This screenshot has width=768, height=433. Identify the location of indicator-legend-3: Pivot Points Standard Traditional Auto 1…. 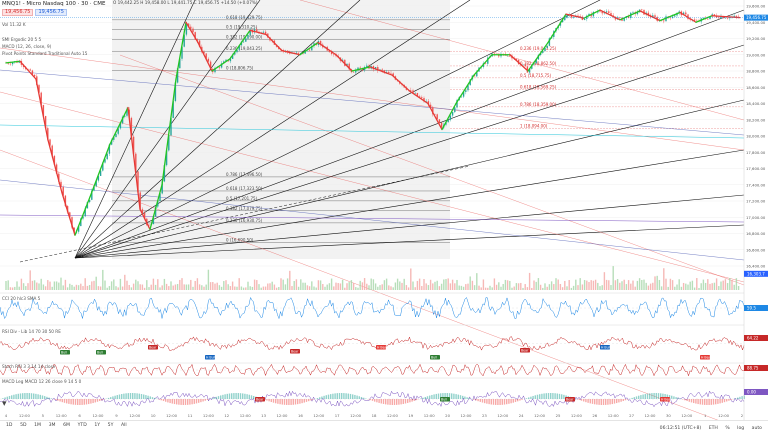
(44, 54).